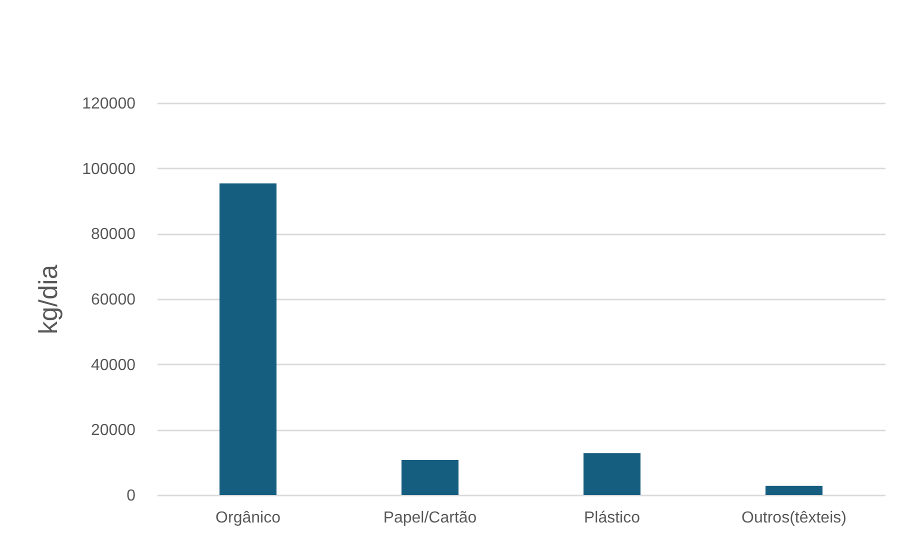 This screenshot has width=904, height=549. Describe the element at coordinates (248, 518) in the screenshot. I see `x-tick-label: Orgânico` at that location.